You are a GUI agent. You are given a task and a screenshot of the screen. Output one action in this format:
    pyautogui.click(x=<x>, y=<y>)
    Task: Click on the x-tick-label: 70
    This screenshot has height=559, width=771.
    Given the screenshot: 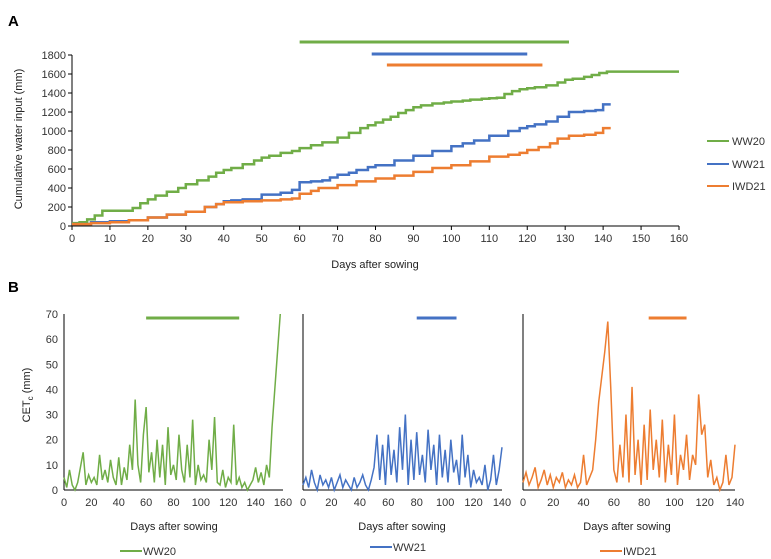 What is the action you would take?
    pyautogui.click(x=337, y=239)
    